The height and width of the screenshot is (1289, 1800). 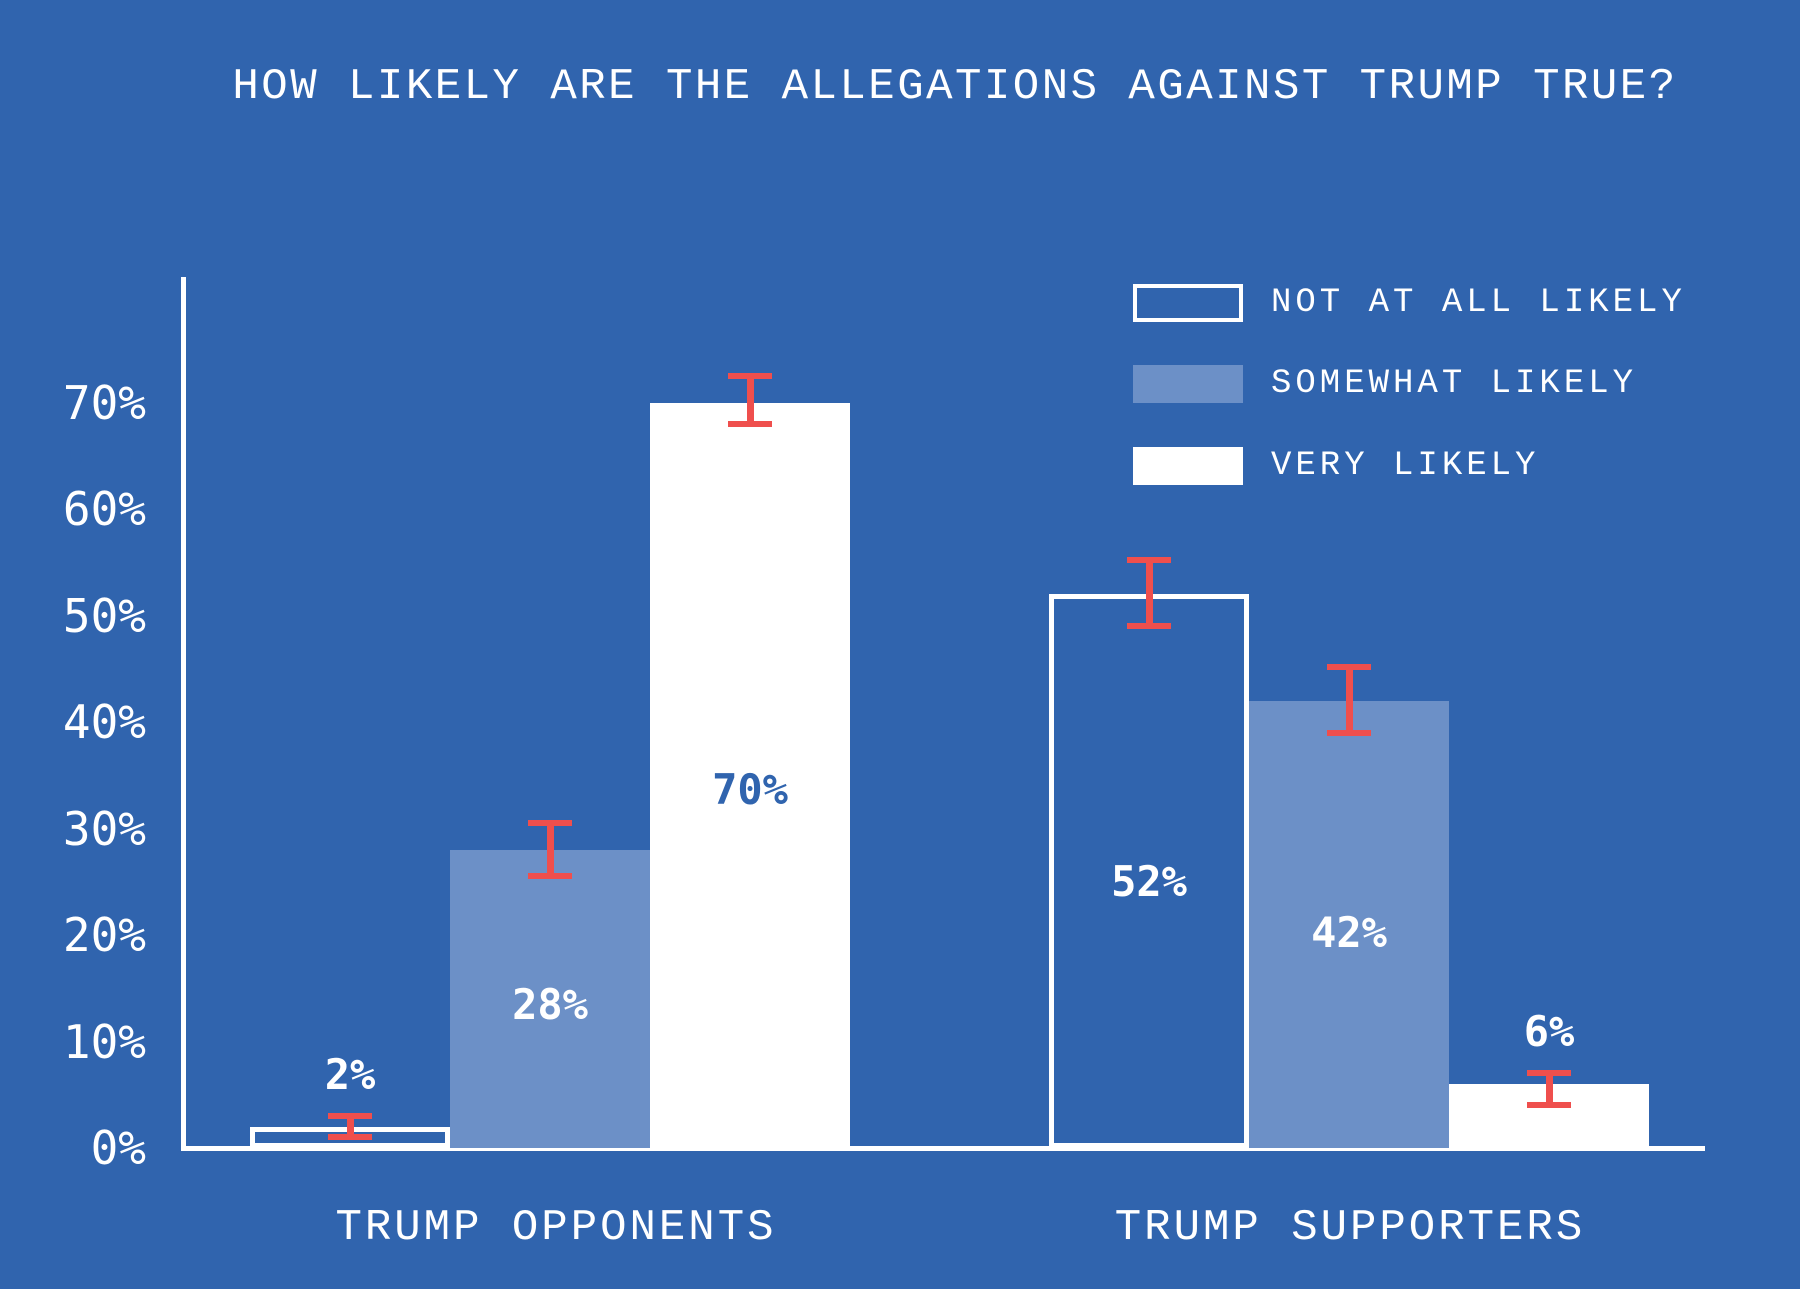 I want to click on legend-row-somewhat-likely: SOMEWHAT LIKELY, so click(x=1385, y=384).